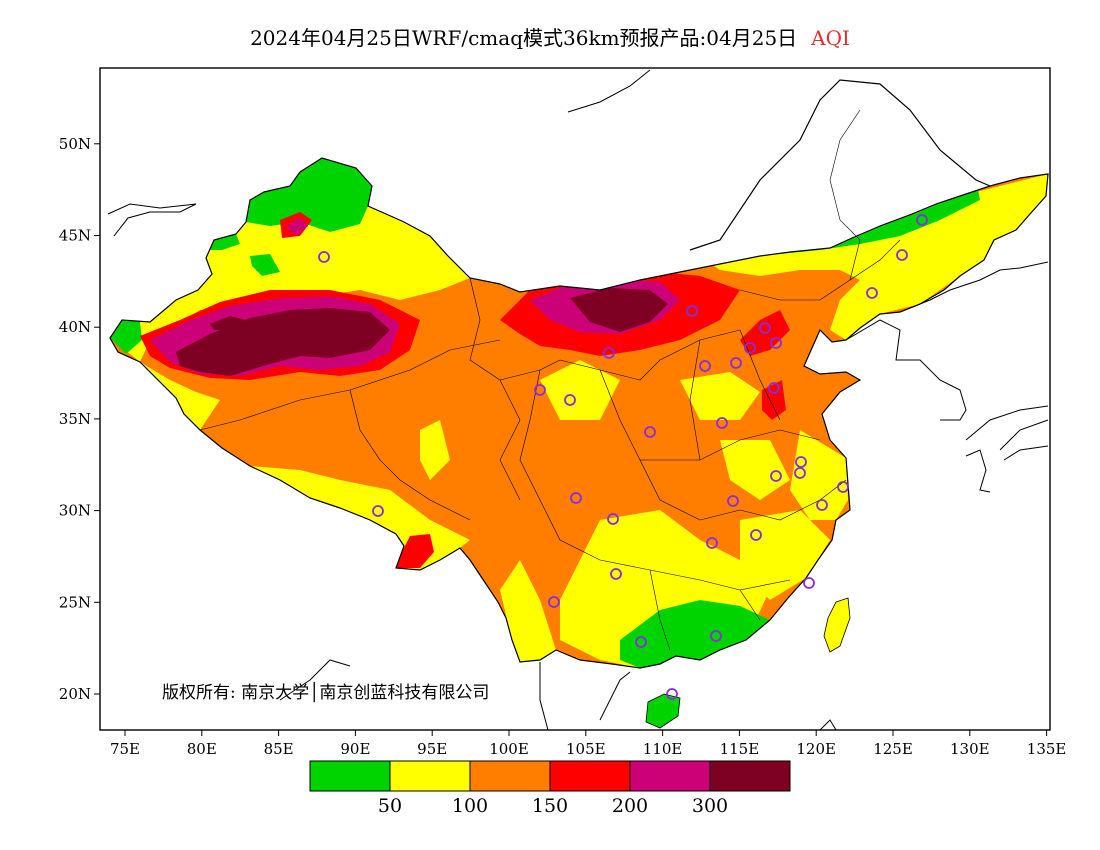  What do you see at coordinates (630, 806) in the screenshot?
I see `colorbar-label: 200` at bounding box center [630, 806].